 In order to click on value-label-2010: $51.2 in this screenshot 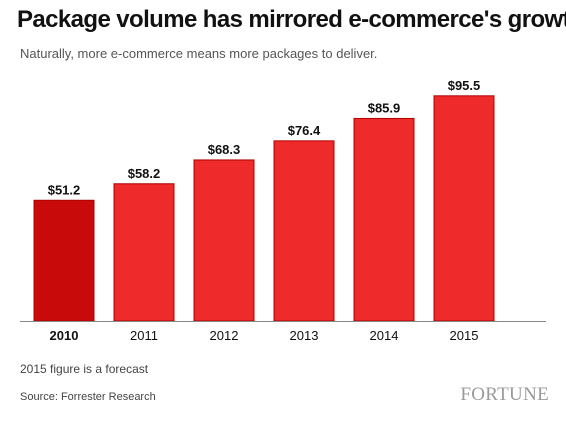, I will do `click(64, 189)`.